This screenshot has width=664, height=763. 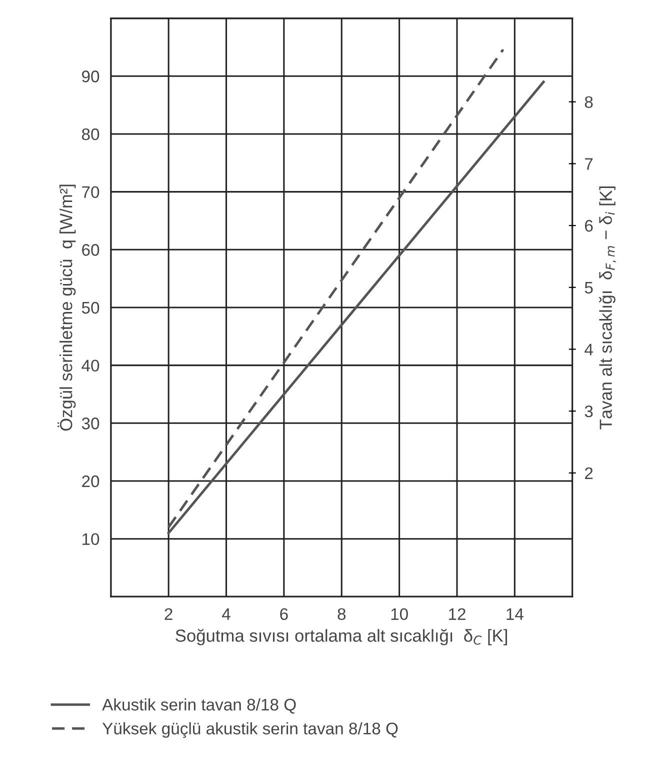 What do you see at coordinates (457, 614) in the screenshot?
I see `x-tick-label: 12` at bounding box center [457, 614].